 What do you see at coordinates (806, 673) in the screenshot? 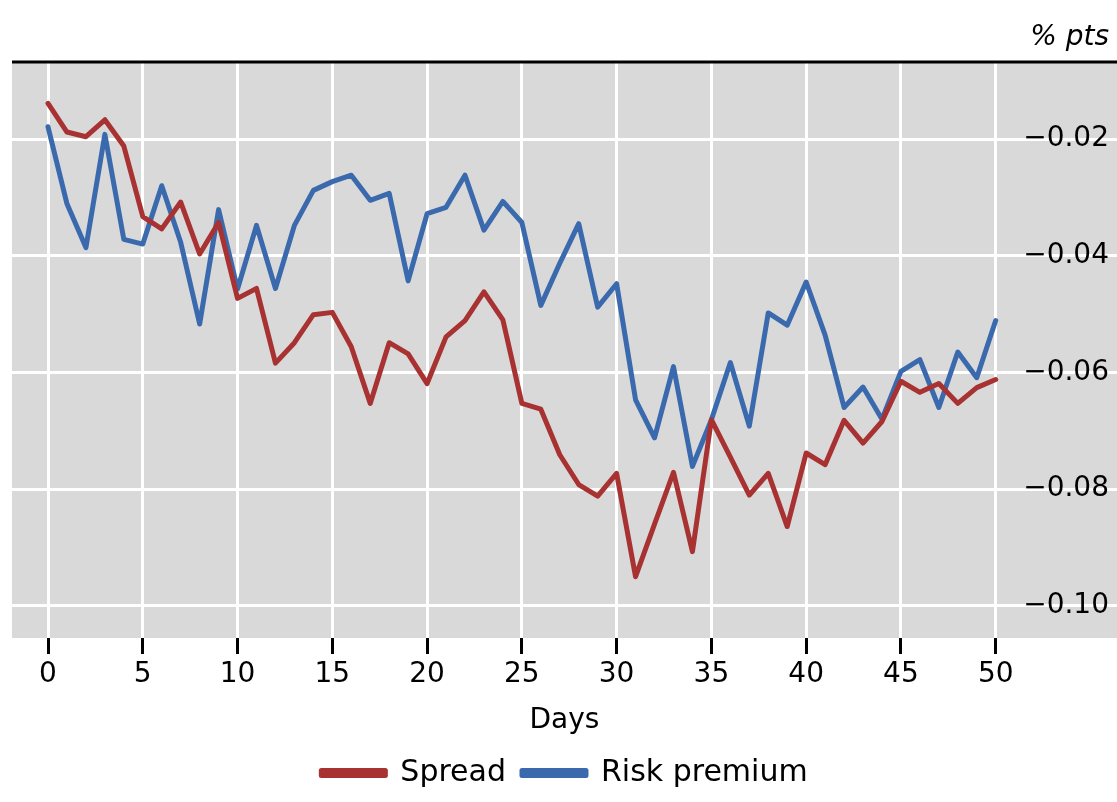
I see `x-tick-label: 40` at bounding box center [806, 673].